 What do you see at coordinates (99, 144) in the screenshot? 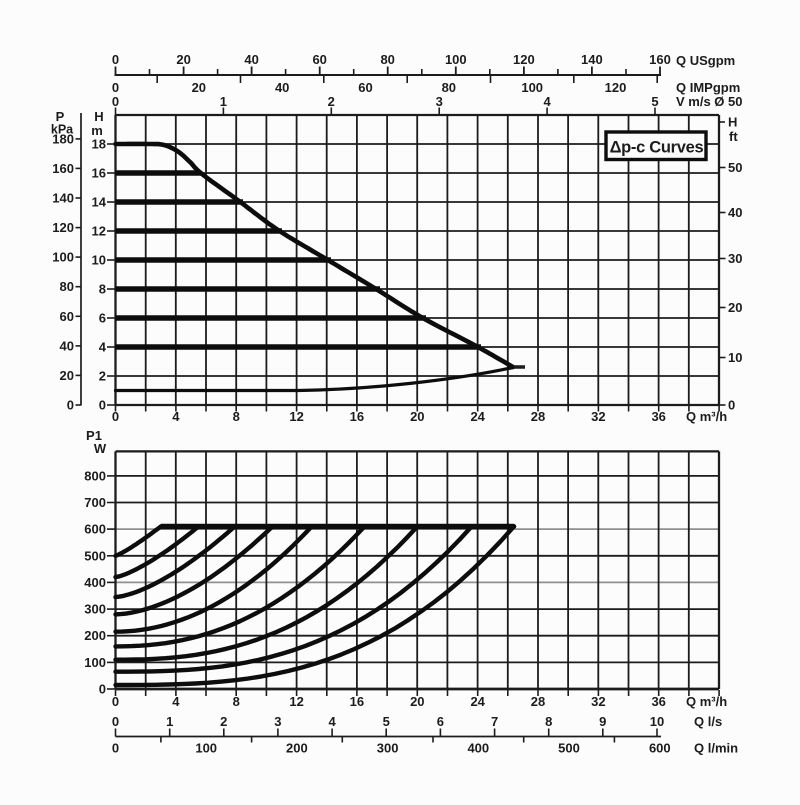
I see `svg-text: 18` at bounding box center [99, 144].